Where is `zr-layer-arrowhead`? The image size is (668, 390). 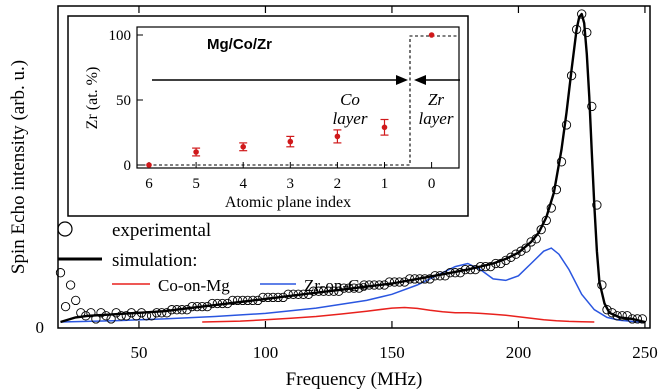 zr-layer-arrowhead is located at coordinates (420, 80).